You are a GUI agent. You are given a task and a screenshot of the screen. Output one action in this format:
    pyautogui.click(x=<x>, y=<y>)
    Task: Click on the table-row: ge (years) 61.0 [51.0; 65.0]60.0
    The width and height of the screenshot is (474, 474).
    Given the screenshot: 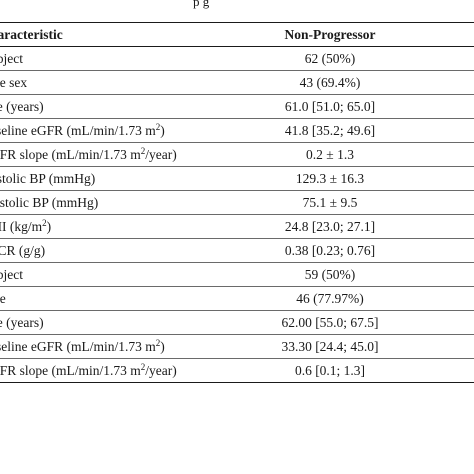 What is the action you would take?
    pyautogui.click(x=237, y=106)
    